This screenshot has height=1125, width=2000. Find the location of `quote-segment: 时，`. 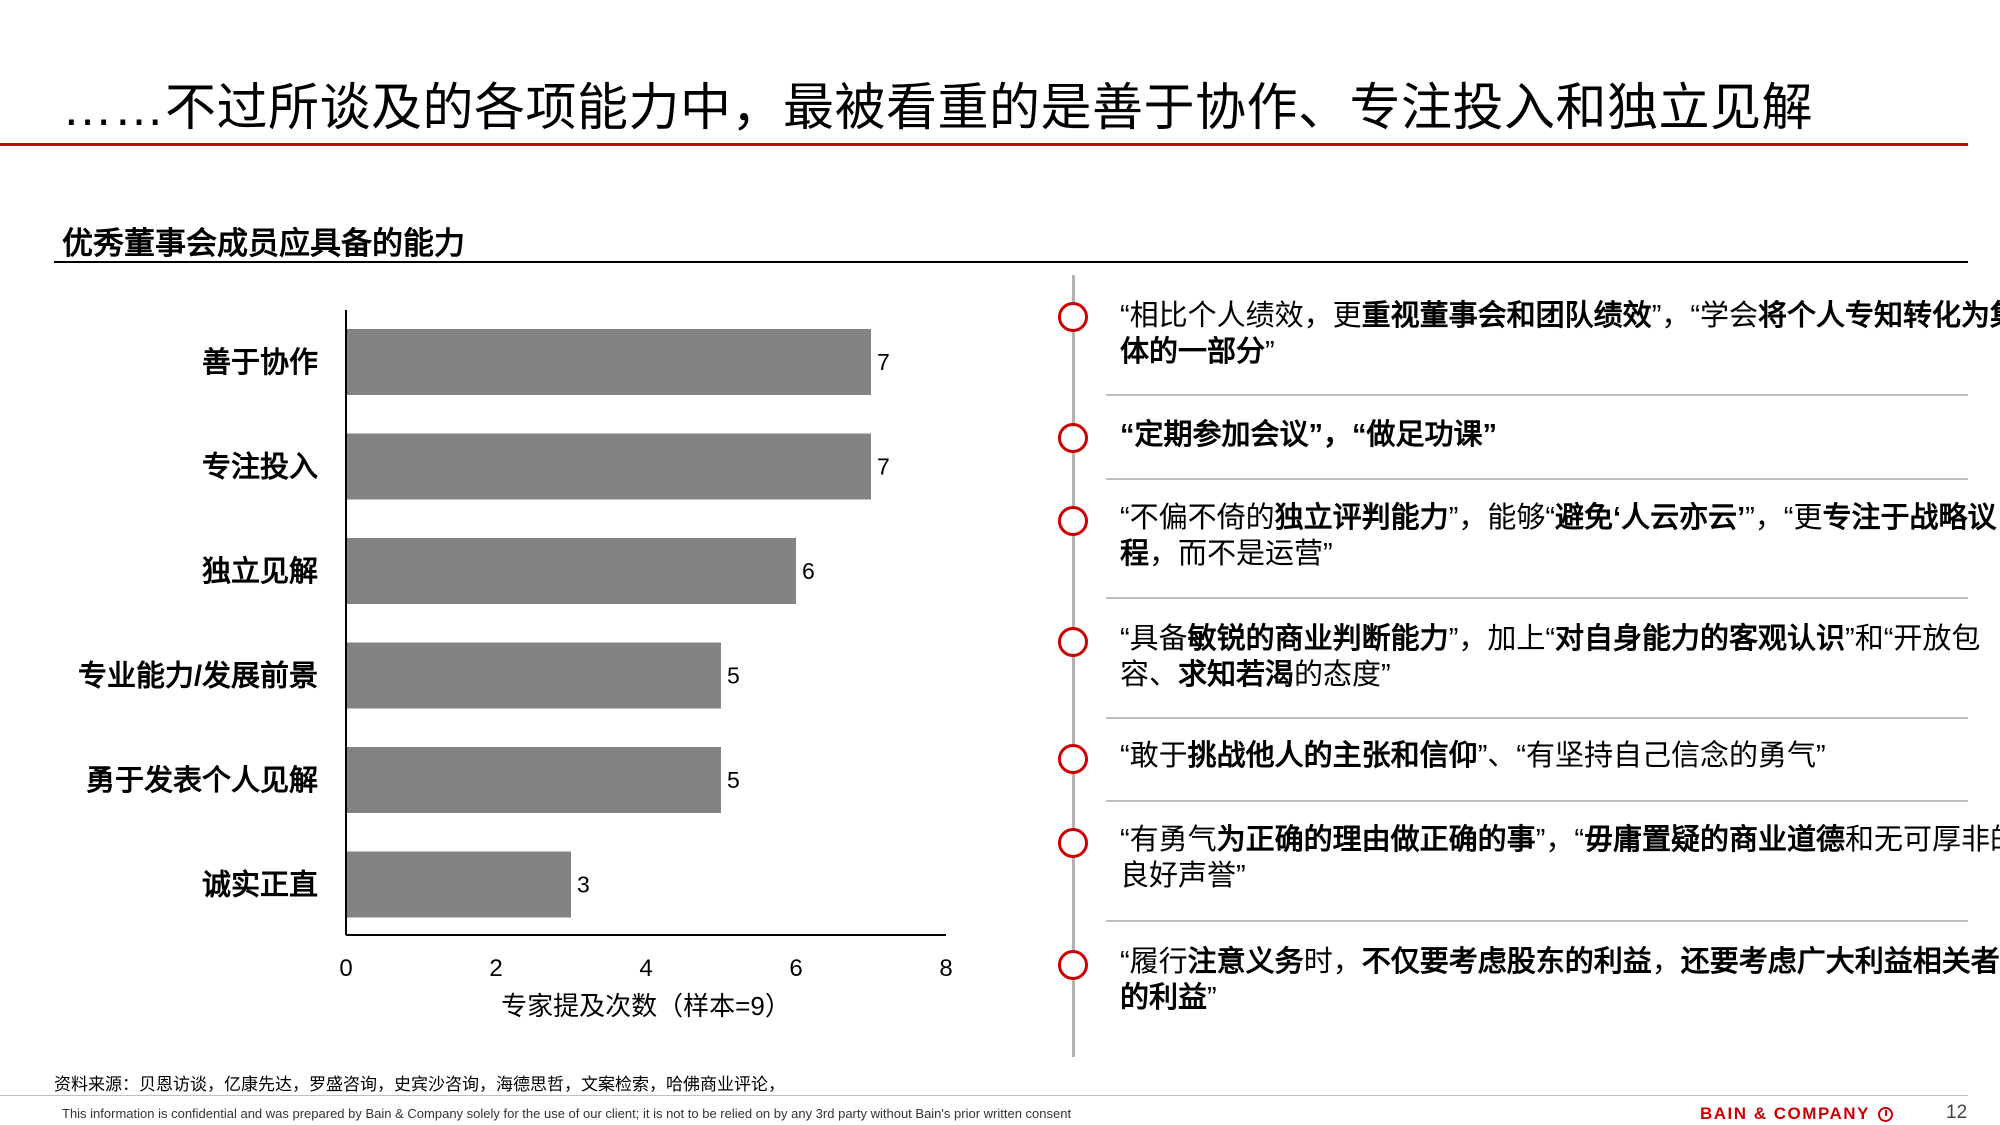

quote-segment: 时， is located at coordinates (1332, 962).